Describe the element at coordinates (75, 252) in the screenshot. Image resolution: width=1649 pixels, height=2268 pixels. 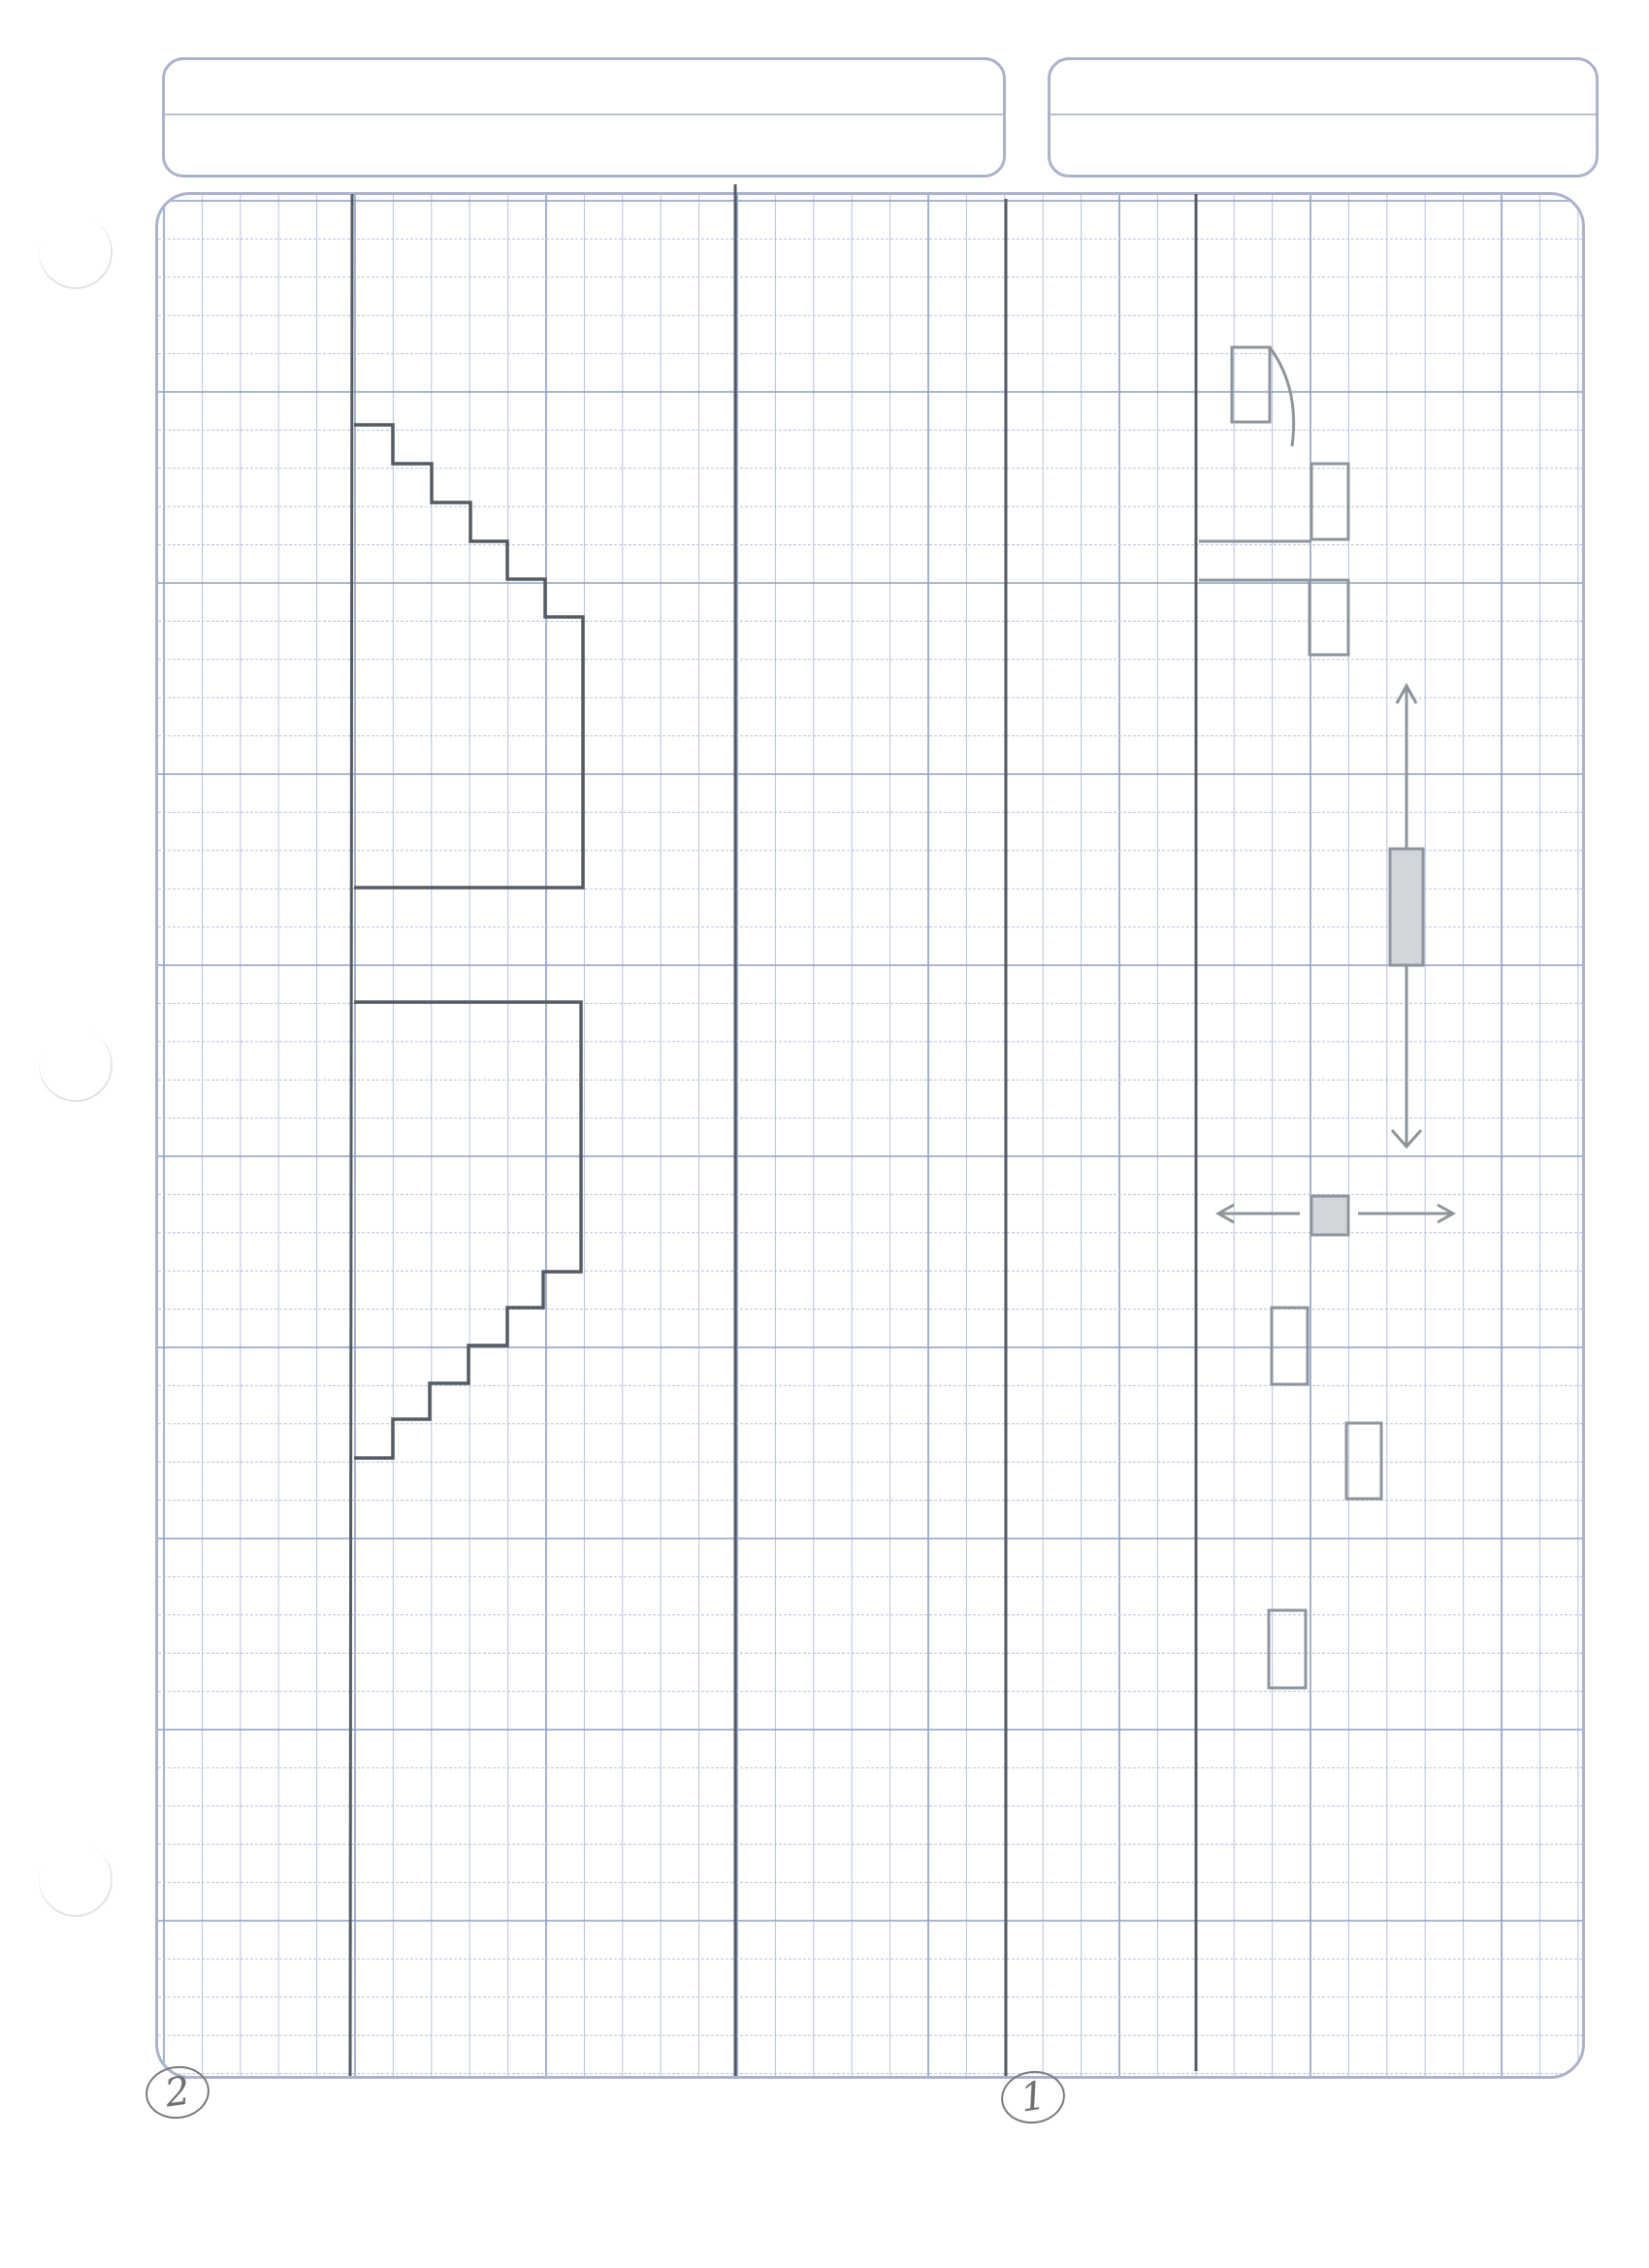
I see `punch-hole-top` at that location.